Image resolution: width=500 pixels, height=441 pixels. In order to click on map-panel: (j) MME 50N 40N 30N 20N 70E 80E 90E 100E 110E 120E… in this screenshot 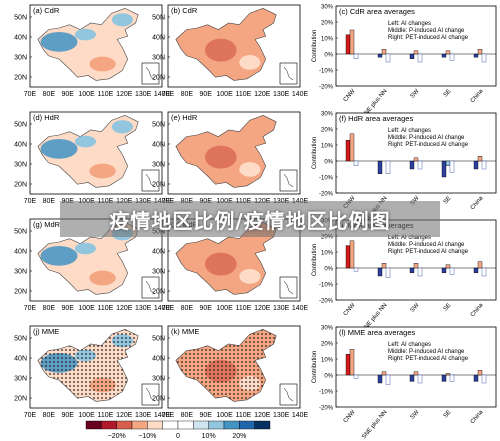, I will do `click(92, 372)`.